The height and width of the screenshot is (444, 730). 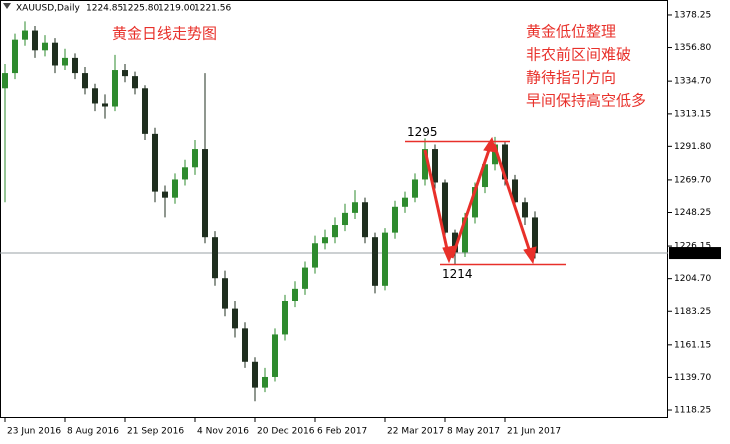 What do you see at coordinates (571, 32) in the screenshot?
I see `note-line: 黄金低位整理` at bounding box center [571, 32].